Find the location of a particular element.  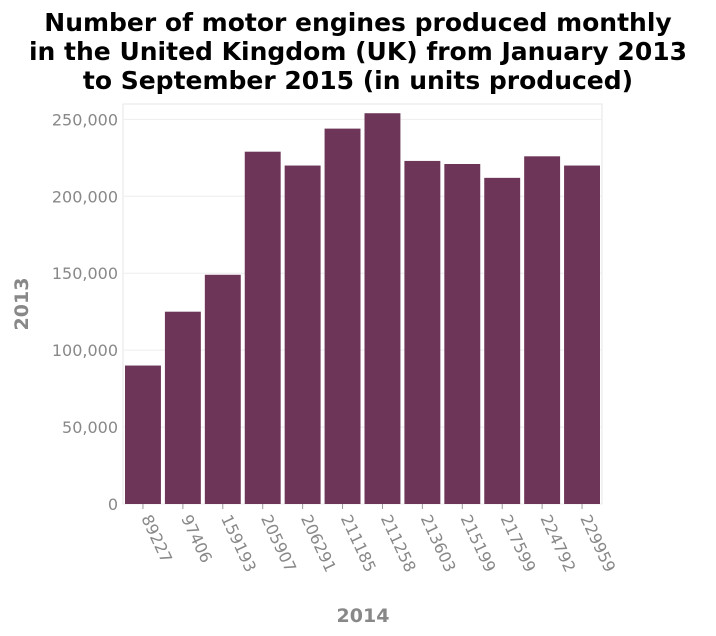

chart-title-line-1: Number of motor engines produced monthly is located at coordinates (357, 22).